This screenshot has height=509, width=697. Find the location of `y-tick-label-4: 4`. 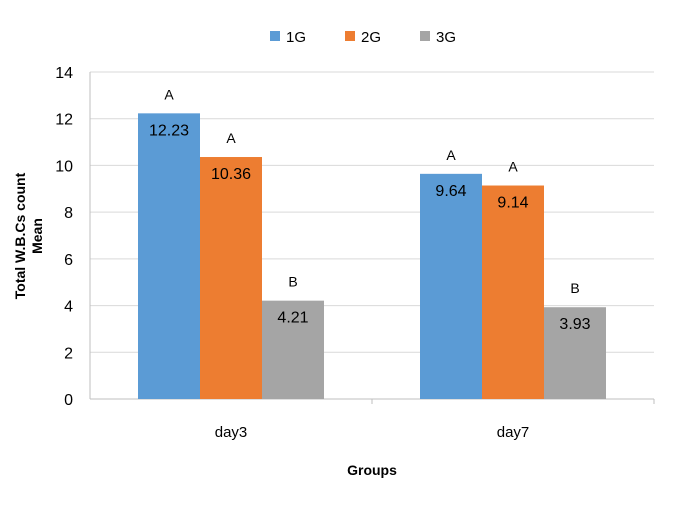

y-tick-label-4: 4 is located at coordinates (68, 307).